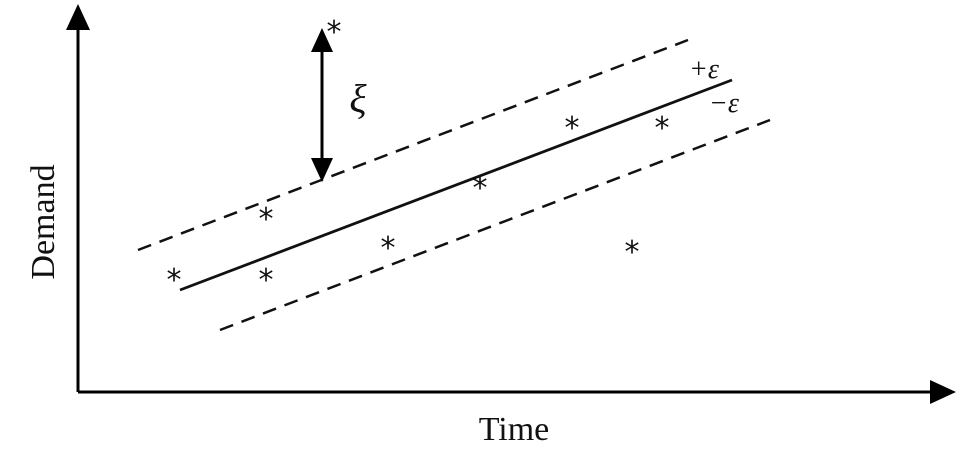 The image size is (960, 458). Describe the element at coordinates (358, 98) in the screenshot. I see `xi-label: ξ` at that location.